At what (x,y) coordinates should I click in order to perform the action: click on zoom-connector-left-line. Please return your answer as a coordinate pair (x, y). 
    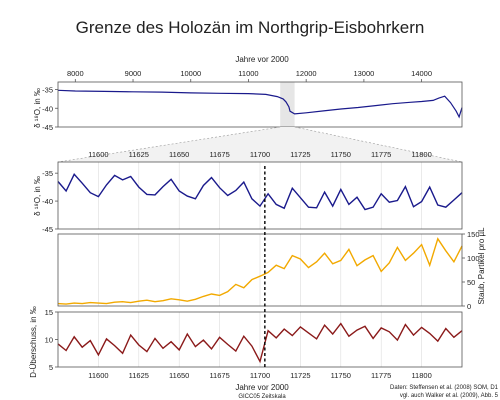
    Looking at the image, I should click on (169, 144).